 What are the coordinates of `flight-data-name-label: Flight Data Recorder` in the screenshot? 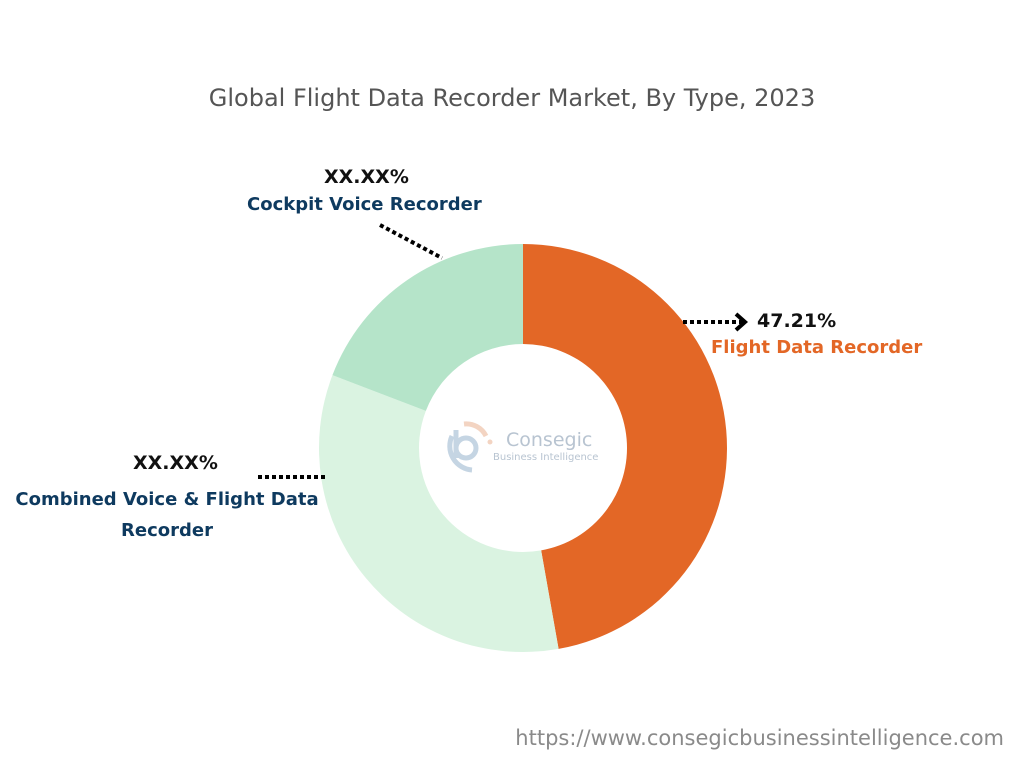 It's located at (817, 347).